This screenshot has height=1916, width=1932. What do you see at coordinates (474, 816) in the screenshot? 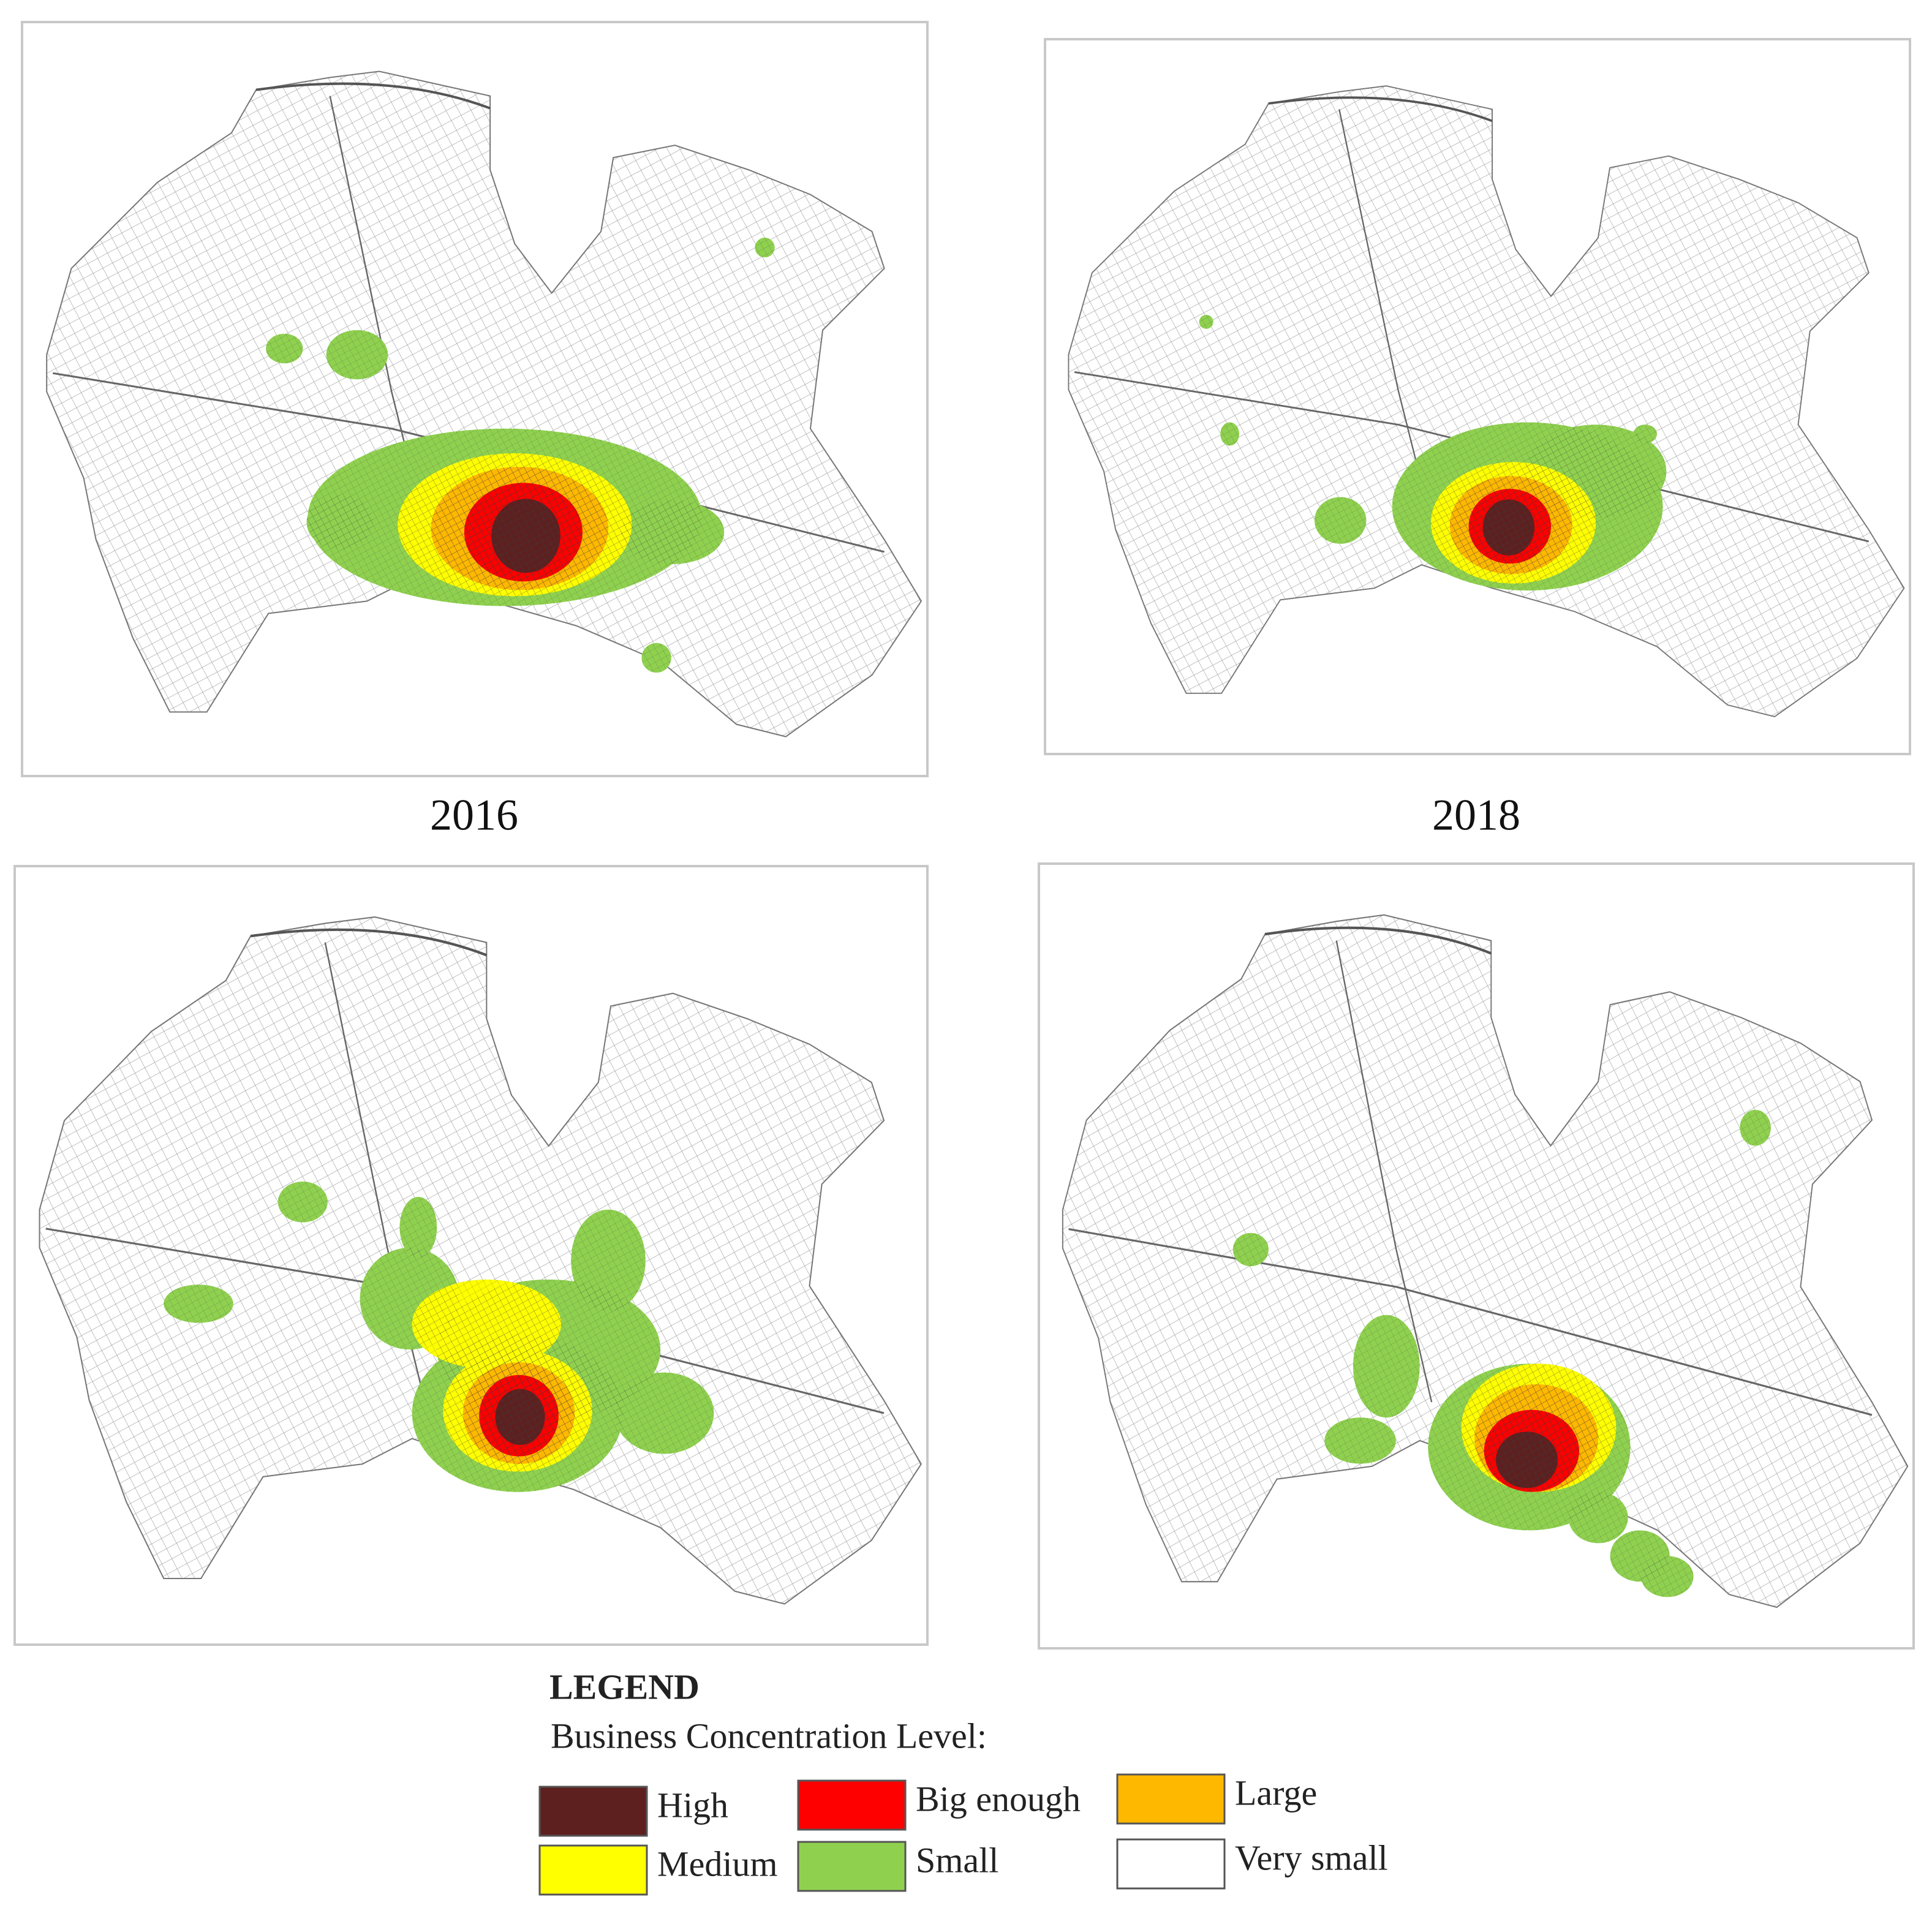
I see `panel-label: 2016` at bounding box center [474, 816].